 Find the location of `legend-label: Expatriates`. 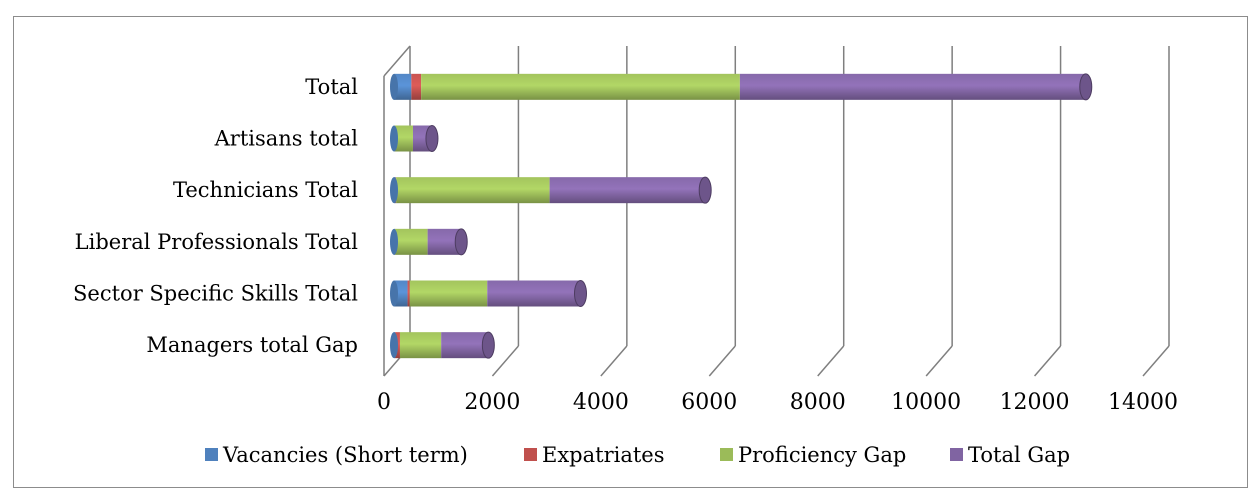

legend-label: Expatriates is located at coordinates (603, 455).